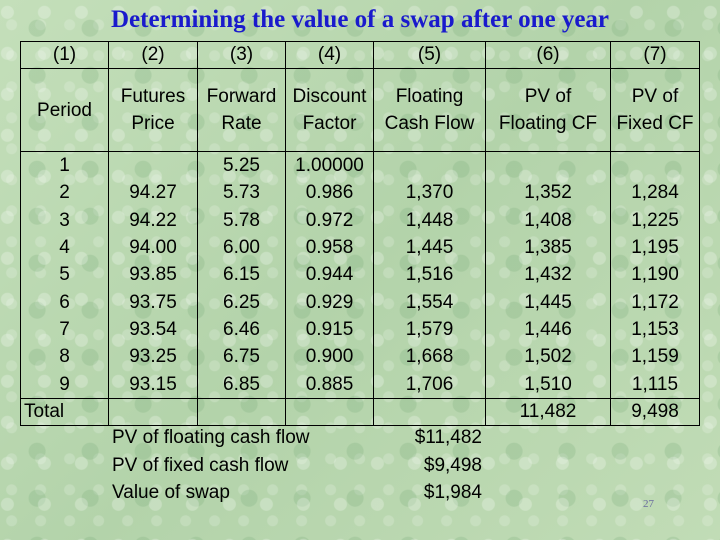 The width and height of the screenshot is (720, 540). Describe the element at coordinates (429, 193) in the screenshot. I see `table-cell: 1,370` at that location.